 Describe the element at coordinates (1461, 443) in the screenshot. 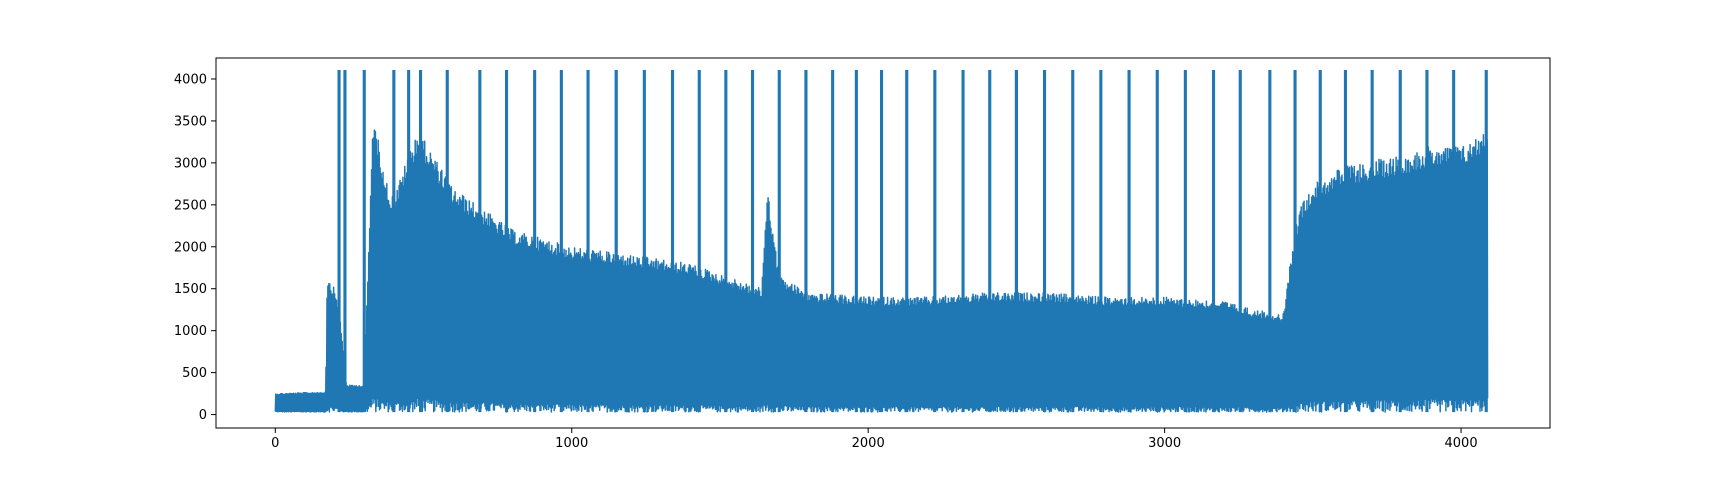

I see `x-tick-label-4000: 4000` at that location.